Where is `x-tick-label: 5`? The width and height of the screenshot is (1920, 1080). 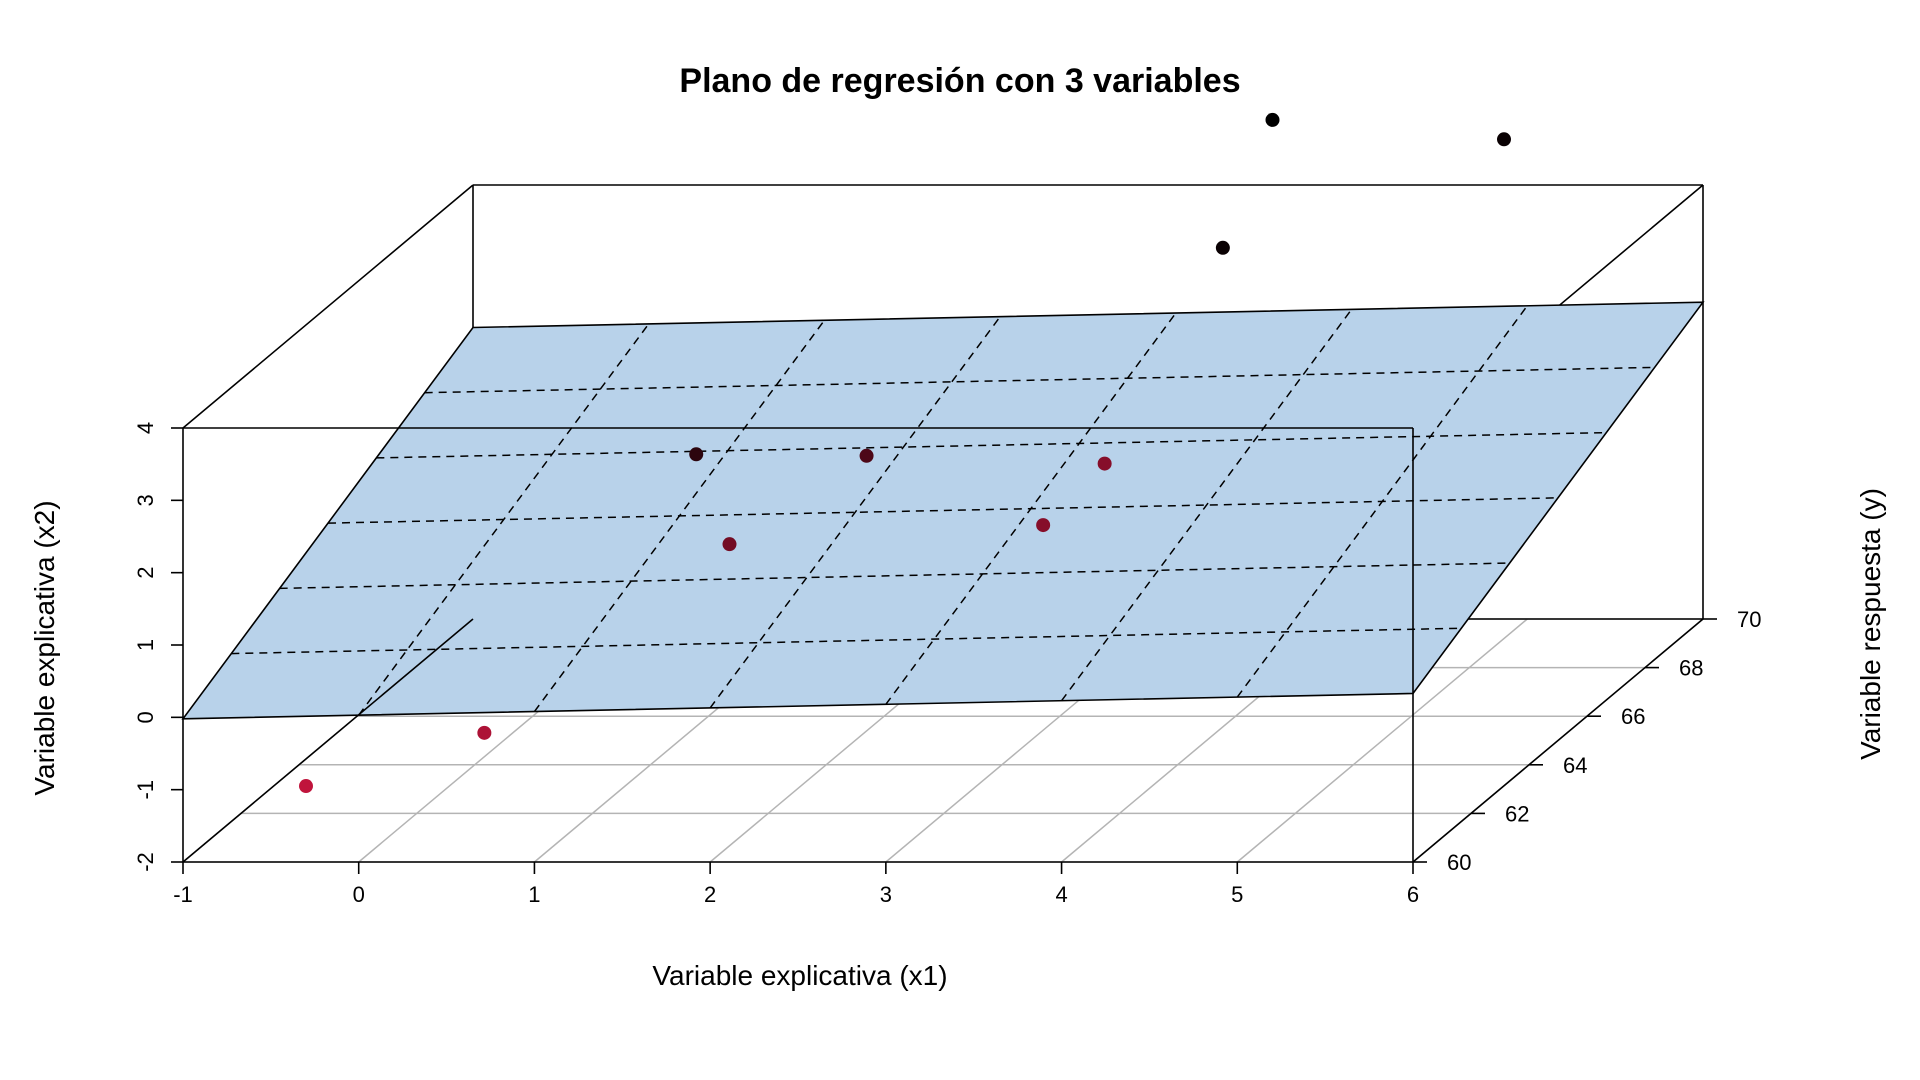 x-tick-label: 5 is located at coordinates (1237, 894).